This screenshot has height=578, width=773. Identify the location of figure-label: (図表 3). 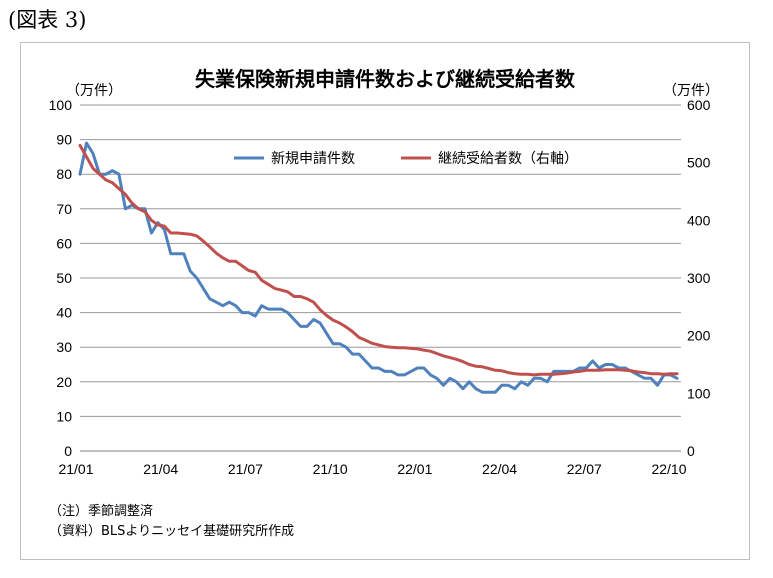
(47, 20).